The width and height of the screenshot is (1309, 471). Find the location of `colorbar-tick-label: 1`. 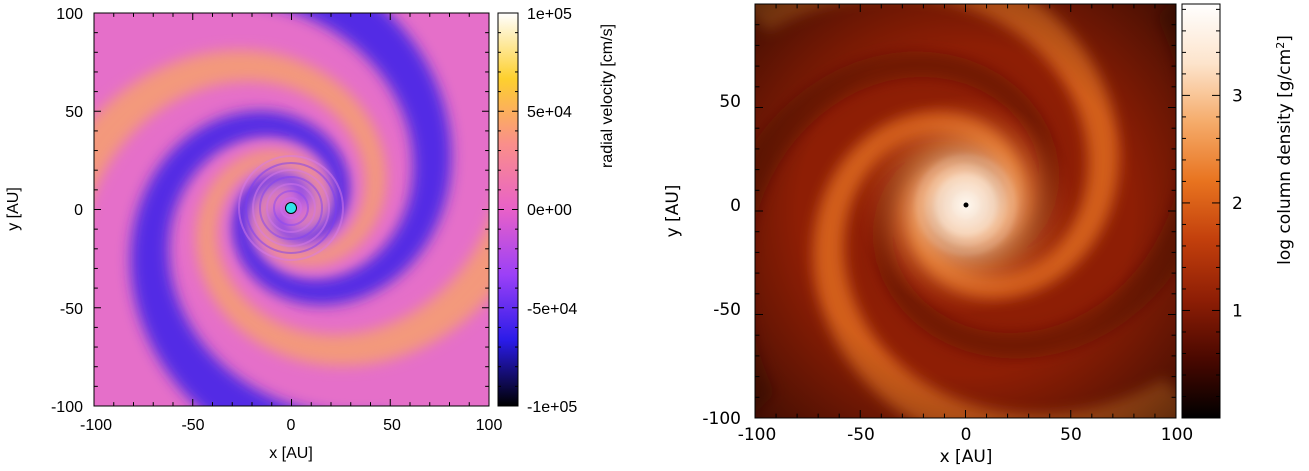

colorbar-tick-label: 1 is located at coordinates (1237, 312).